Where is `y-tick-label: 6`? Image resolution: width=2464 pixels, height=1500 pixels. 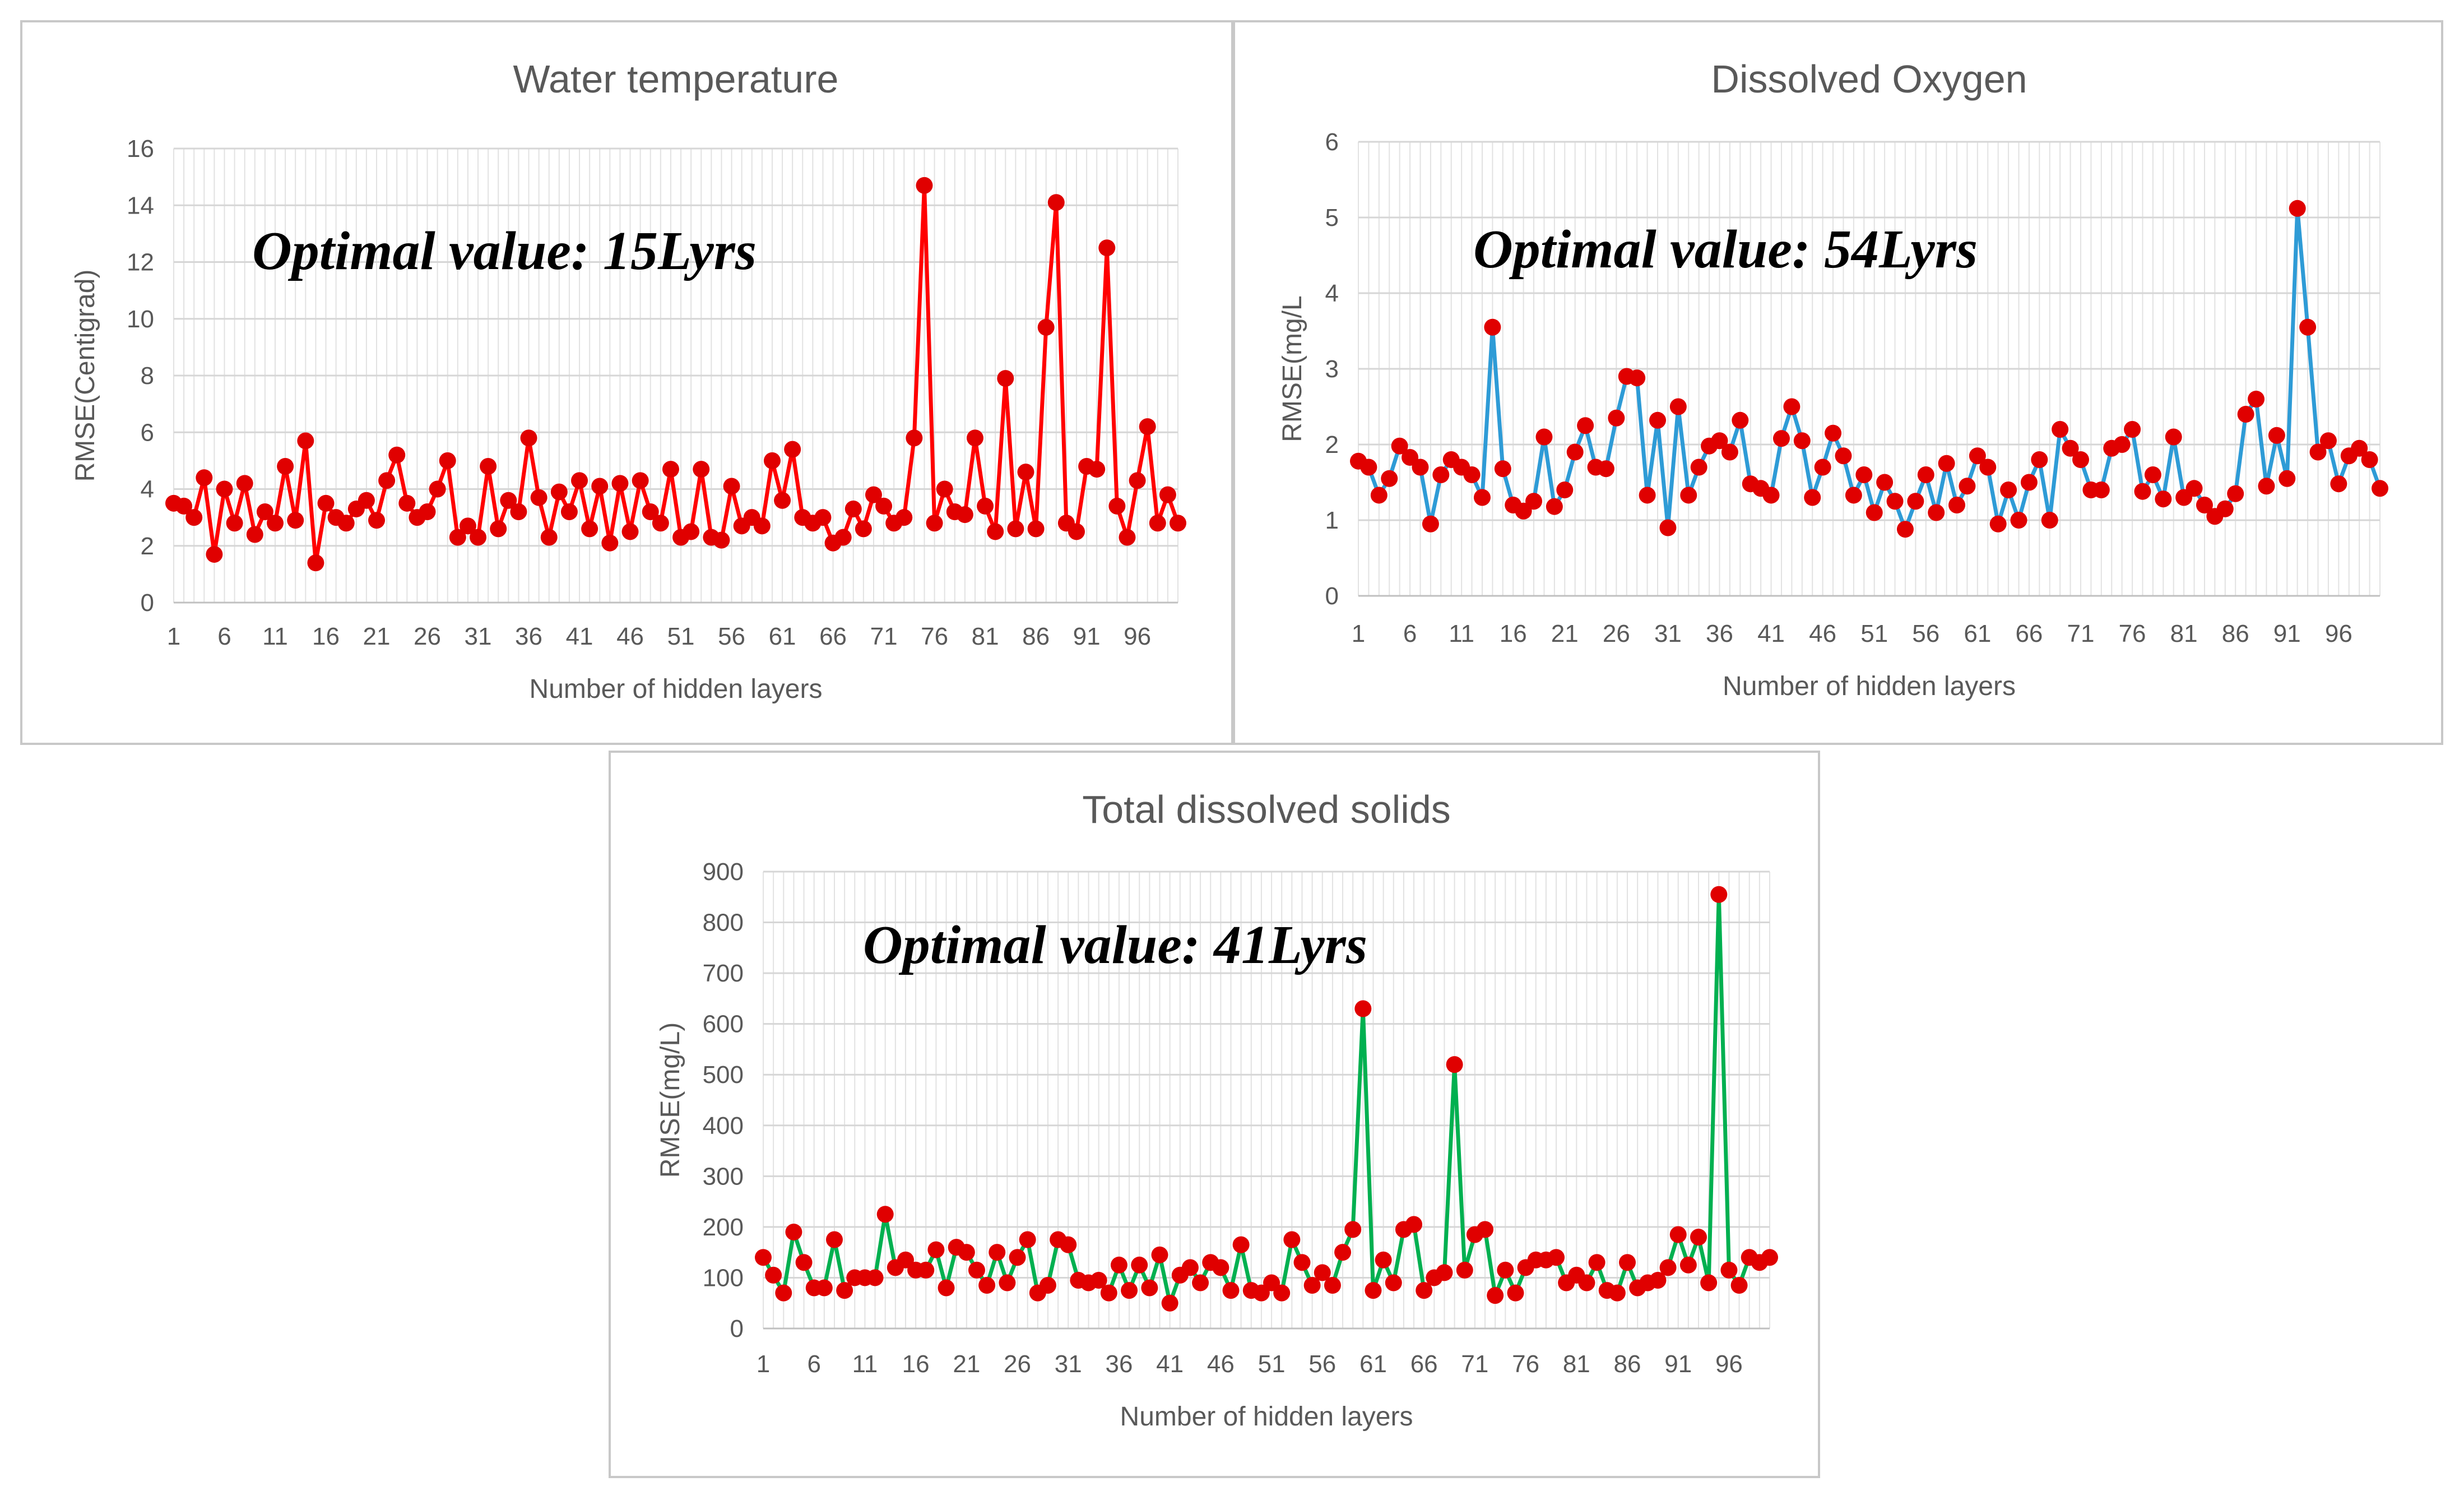 y-tick-label: 6 is located at coordinates (1332, 142).